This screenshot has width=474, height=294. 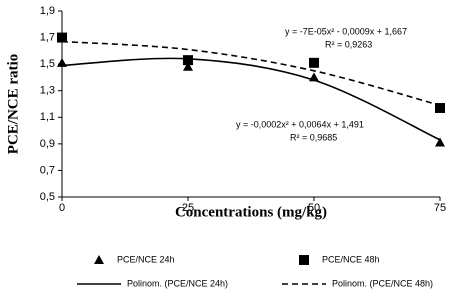 What do you see at coordinates (146, 259) in the screenshot?
I see `legend-label: PCE/NCE 24h` at bounding box center [146, 259].